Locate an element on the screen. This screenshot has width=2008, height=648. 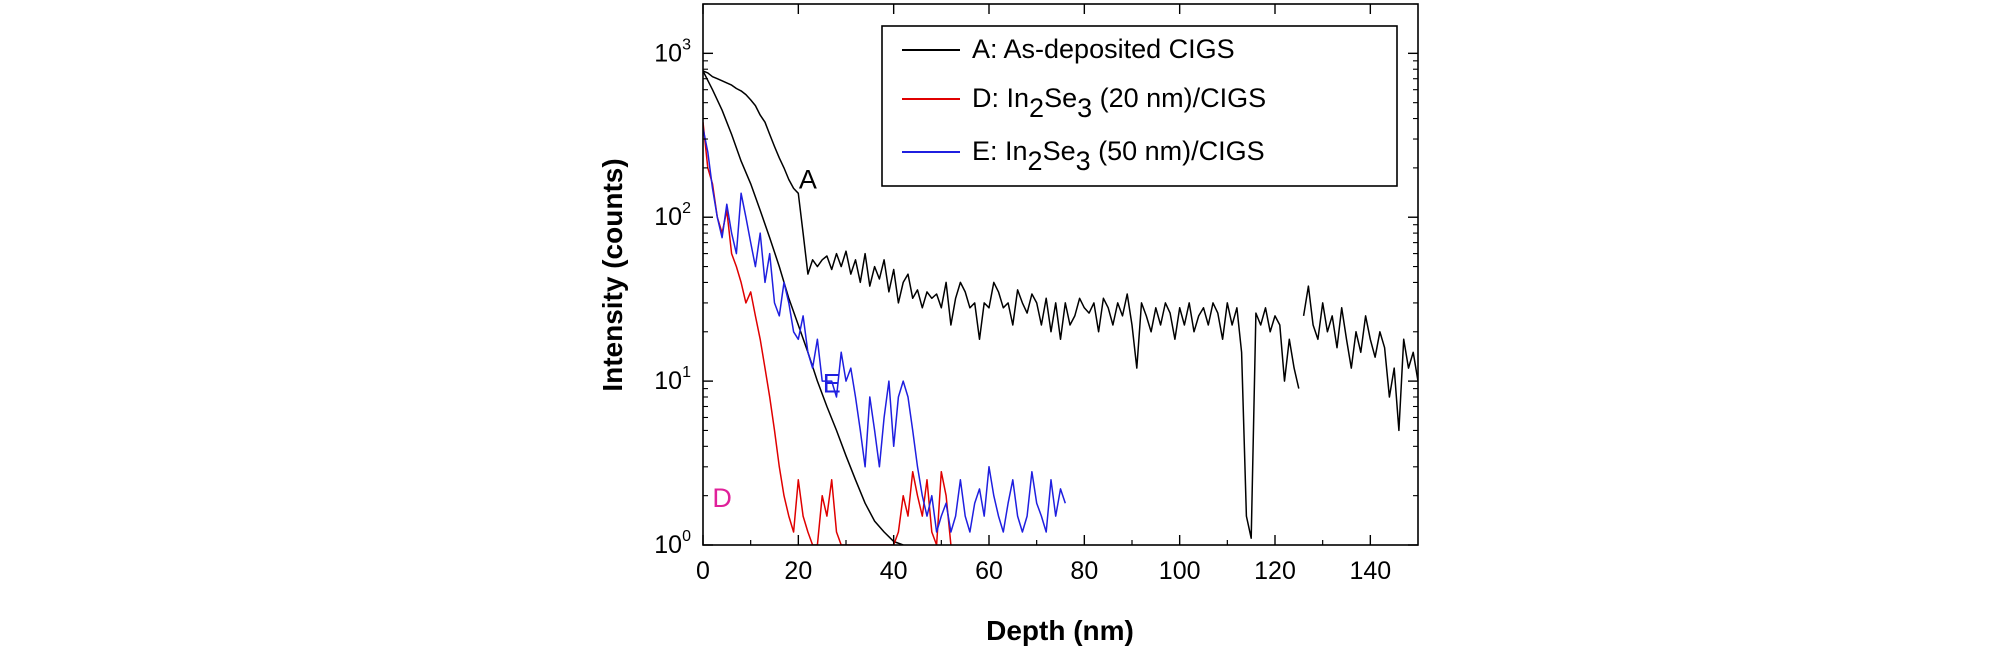
curve-label-E: E is located at coordinates (832, 384).